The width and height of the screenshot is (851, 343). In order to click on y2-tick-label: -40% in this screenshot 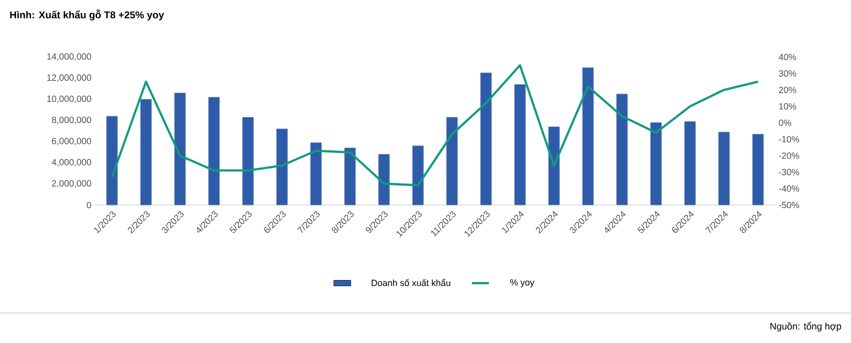, I will do `click(789, 188)`.